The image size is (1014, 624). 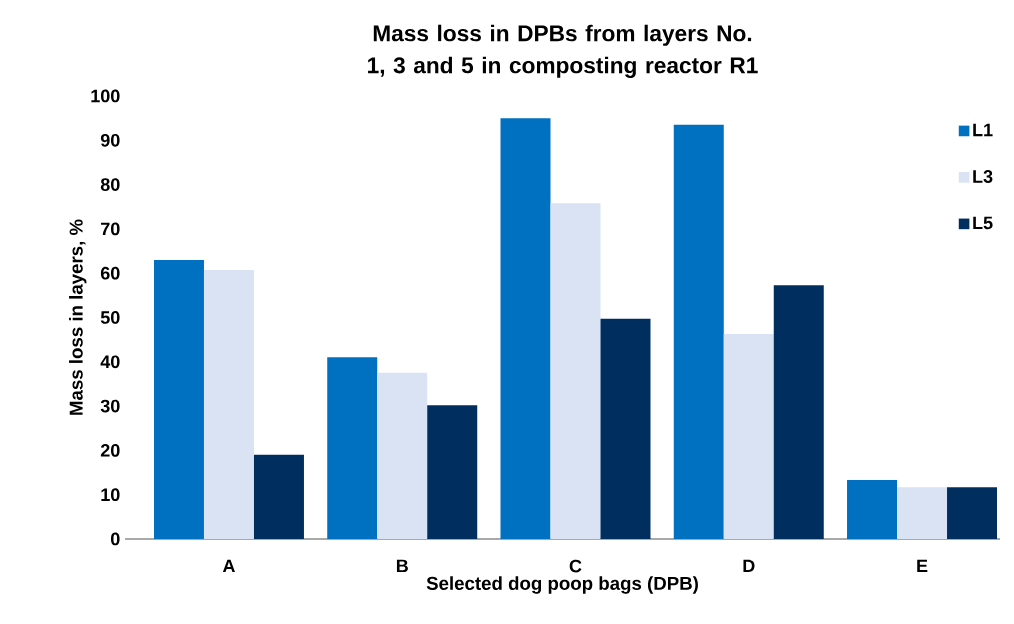 I want to click on y-tick-label: 0, so click(x=115, y=539).